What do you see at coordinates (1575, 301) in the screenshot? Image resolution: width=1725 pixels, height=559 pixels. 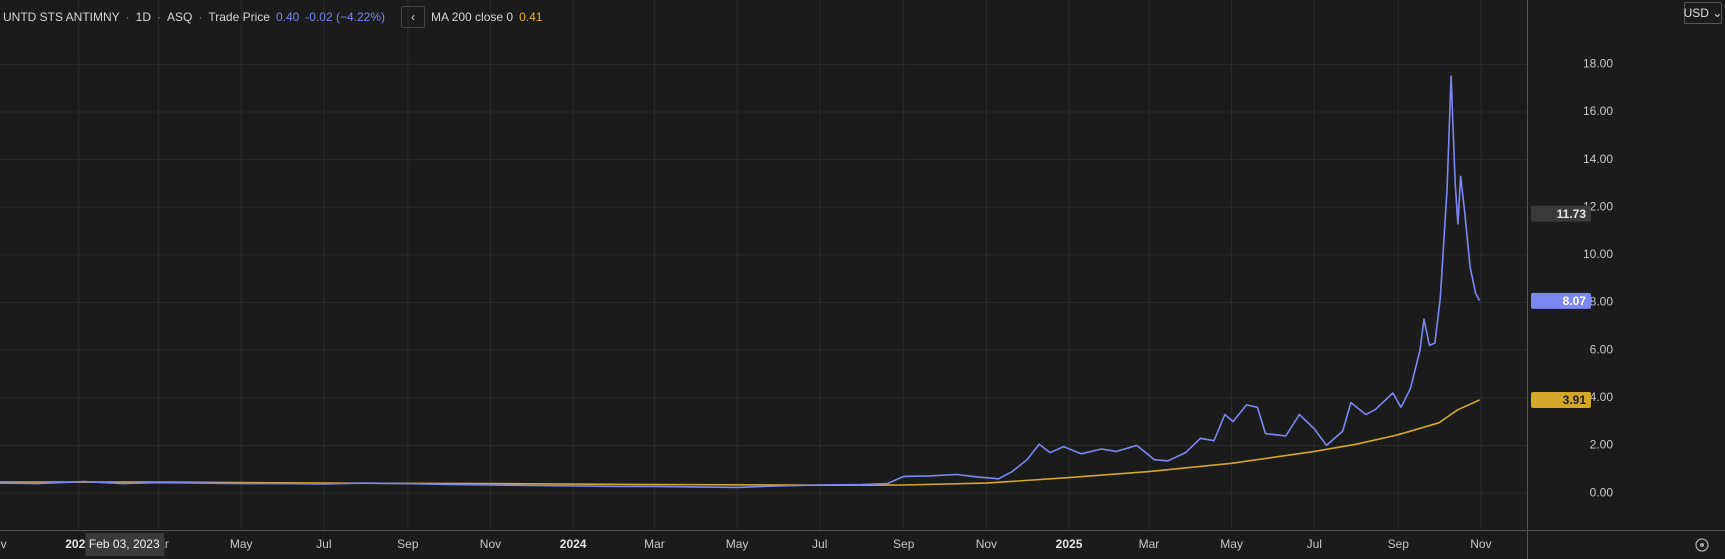 I see `last-value-label: 8.07` at bounding box center [1575, 301].